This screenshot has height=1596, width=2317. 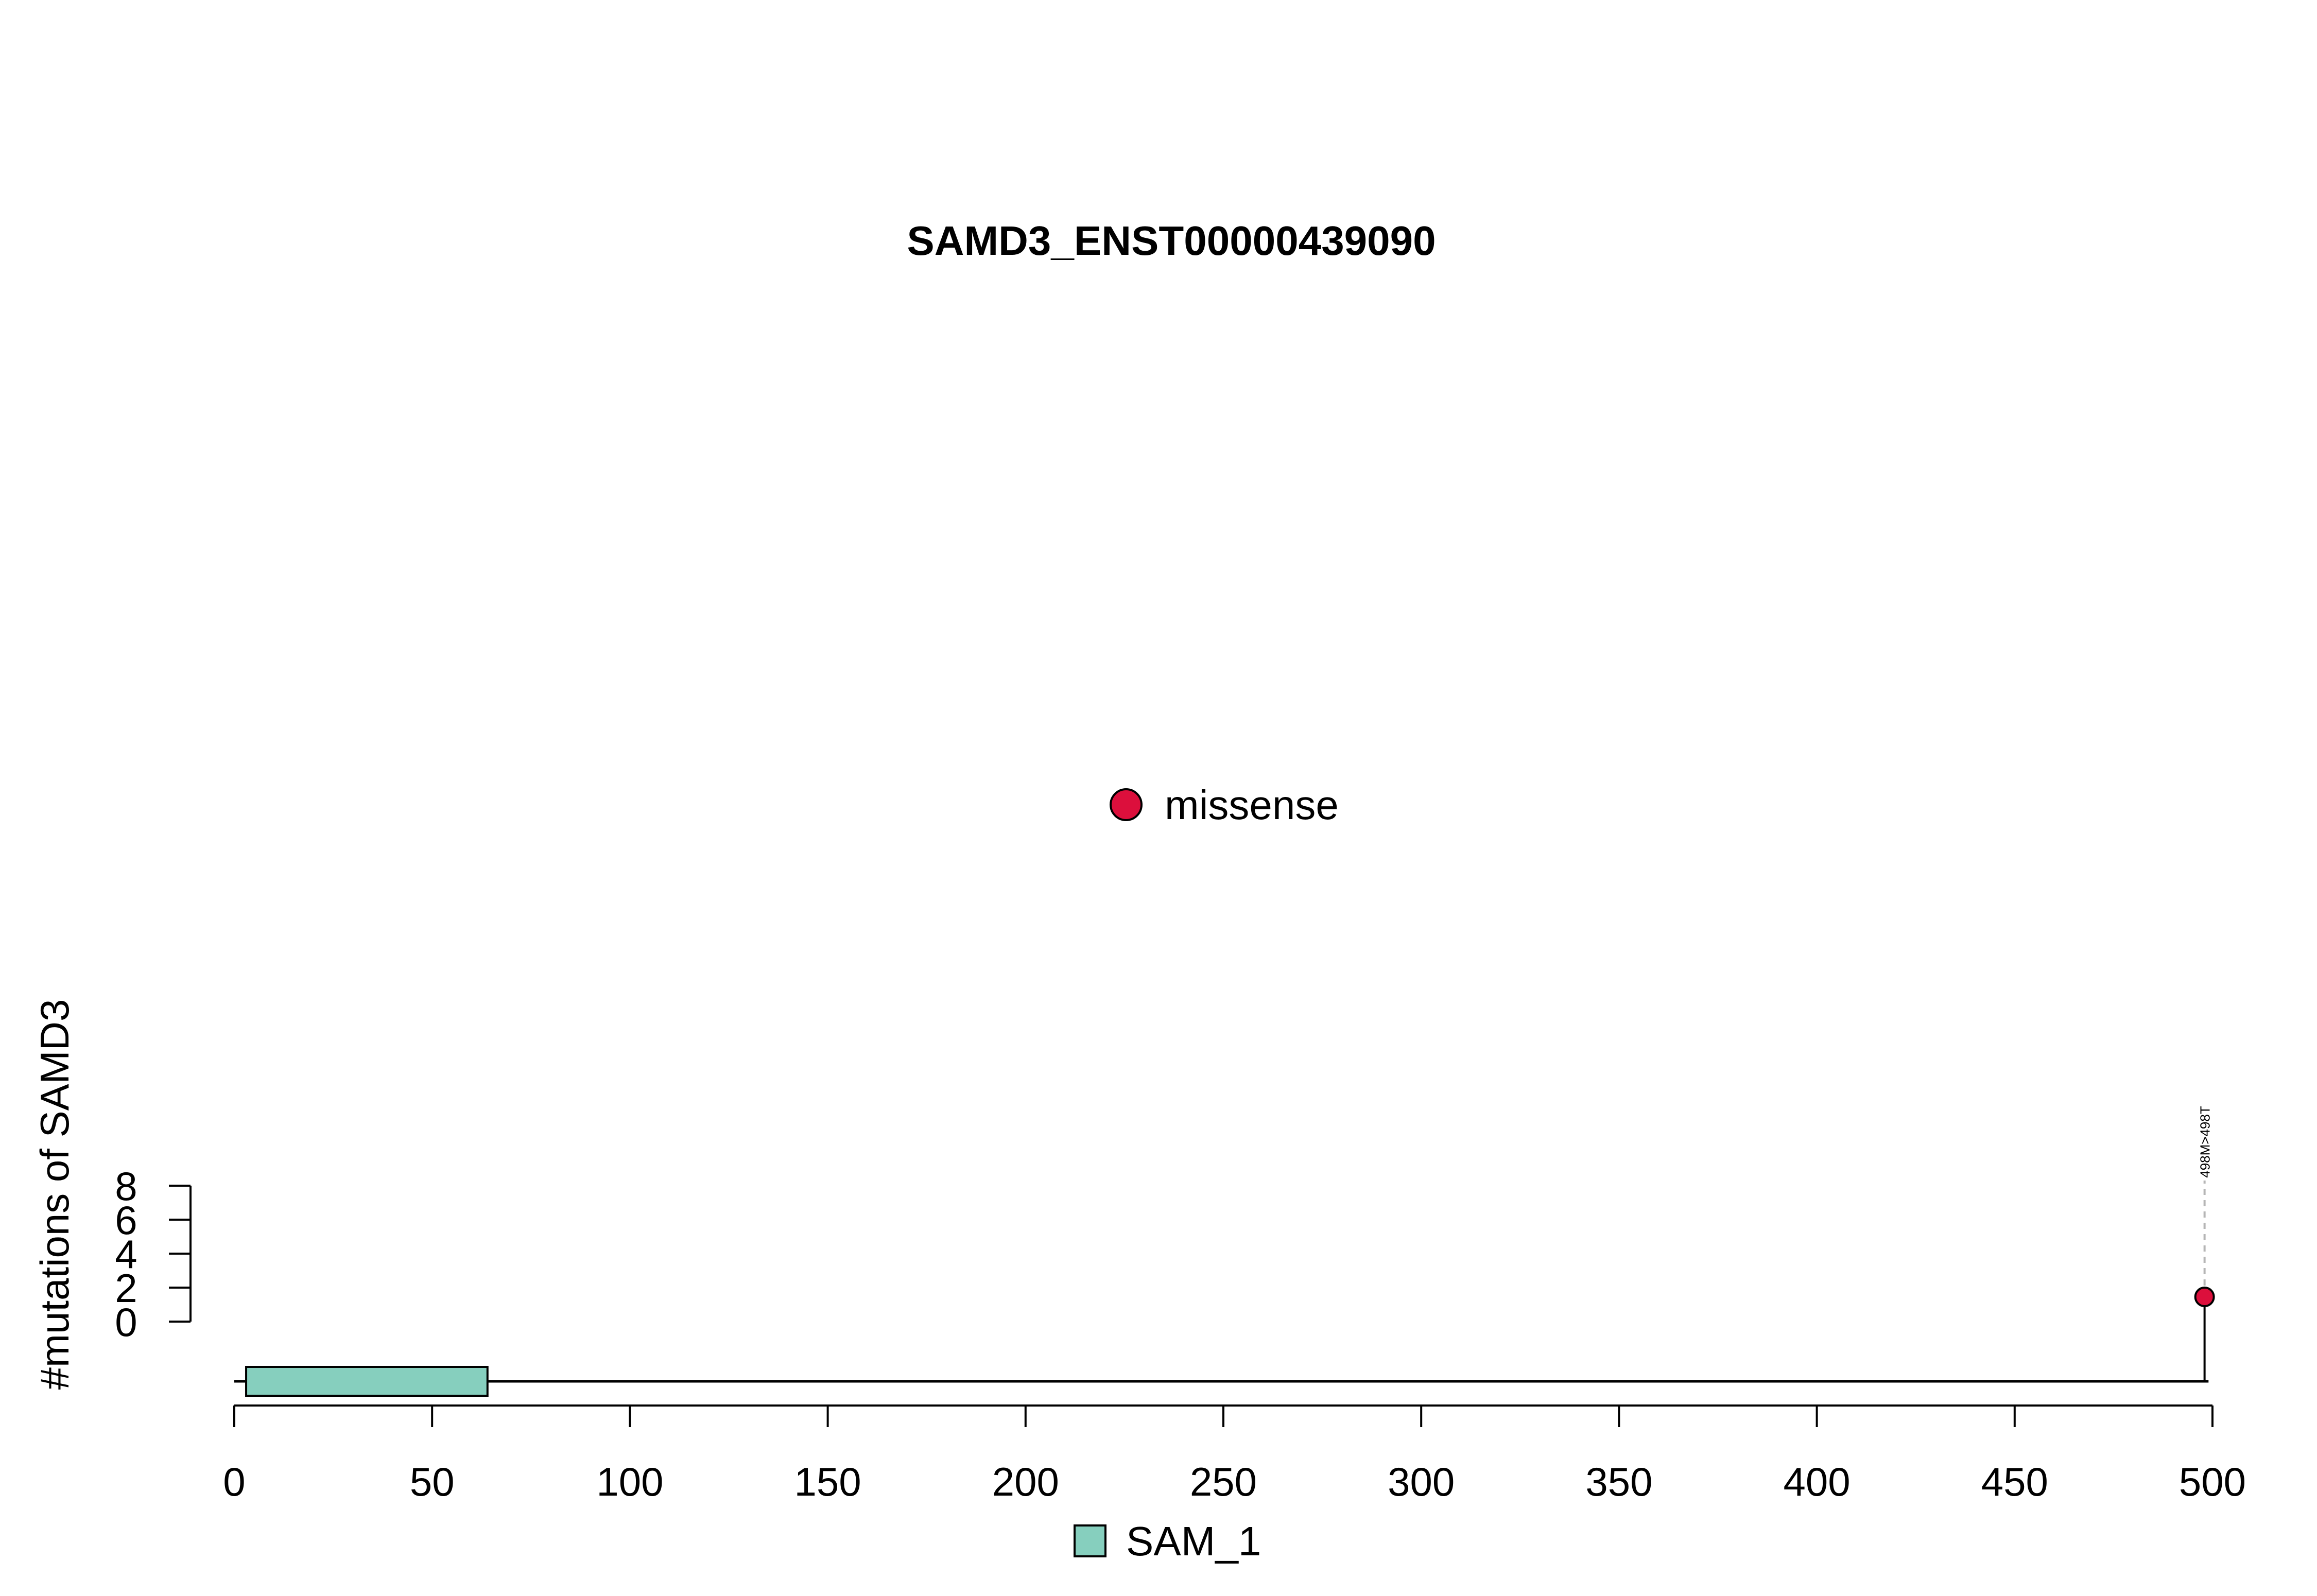 What do you see at coordinates (2014, 1481) in the screenshot?
I see `x-tick-label: 450` at bounding box center [2014, 1481].